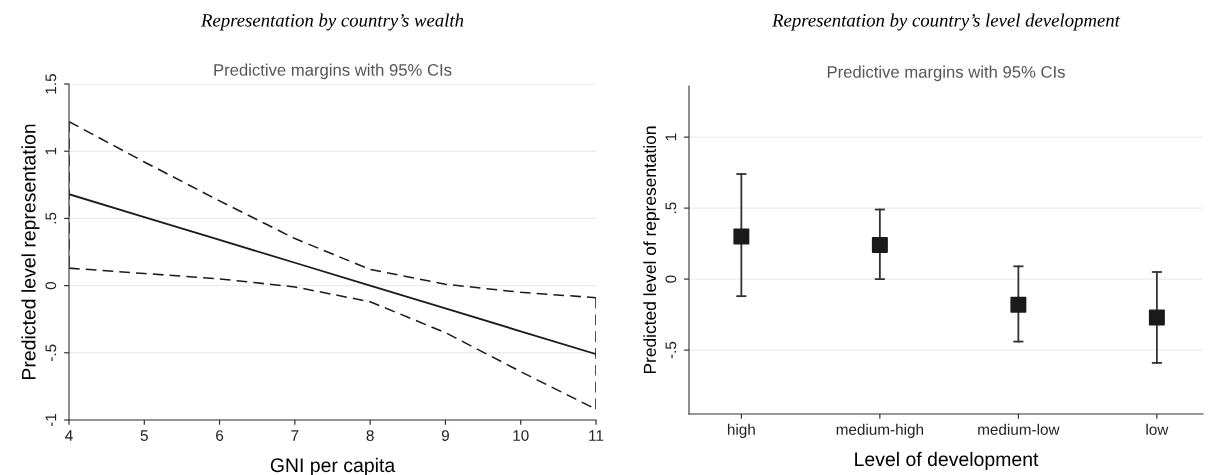  I want to click on y-axis-title: Predicted level of representation, so click(651, 250).